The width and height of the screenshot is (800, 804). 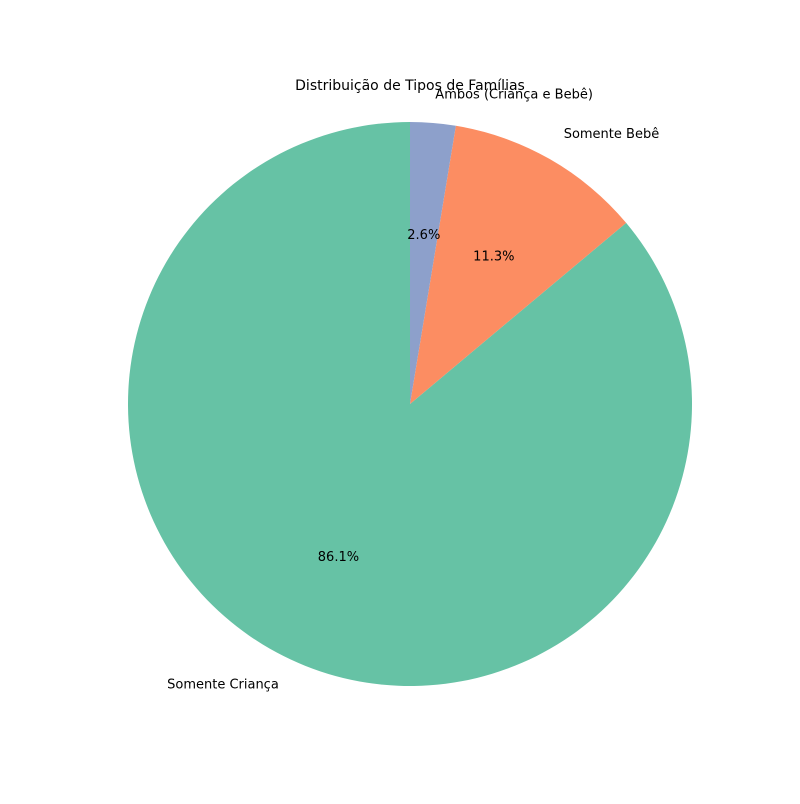 I want to click on pie-pct-label-somente-crianca: 86.1%, so click(x=338, y=557).